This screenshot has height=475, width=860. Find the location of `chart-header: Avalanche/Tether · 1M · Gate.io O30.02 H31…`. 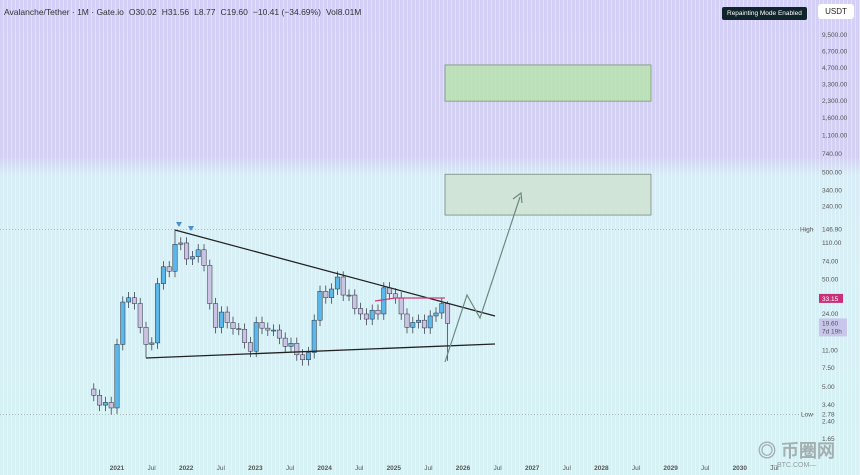

chart-header: Avalanche/Tether · 1M · Gate.io O30.02 H31… is located at coordinates (185, 12).